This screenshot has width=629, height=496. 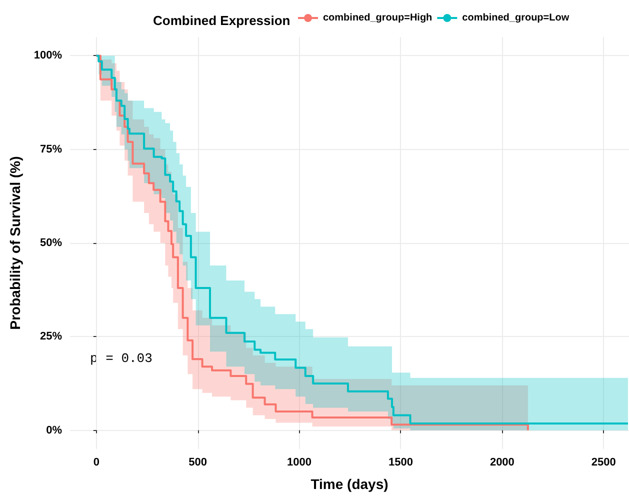 What do you see at coordinates (299, 462) in the screenshot?
I see `x-tick-label: 1000` at bounding box center [299, 462].